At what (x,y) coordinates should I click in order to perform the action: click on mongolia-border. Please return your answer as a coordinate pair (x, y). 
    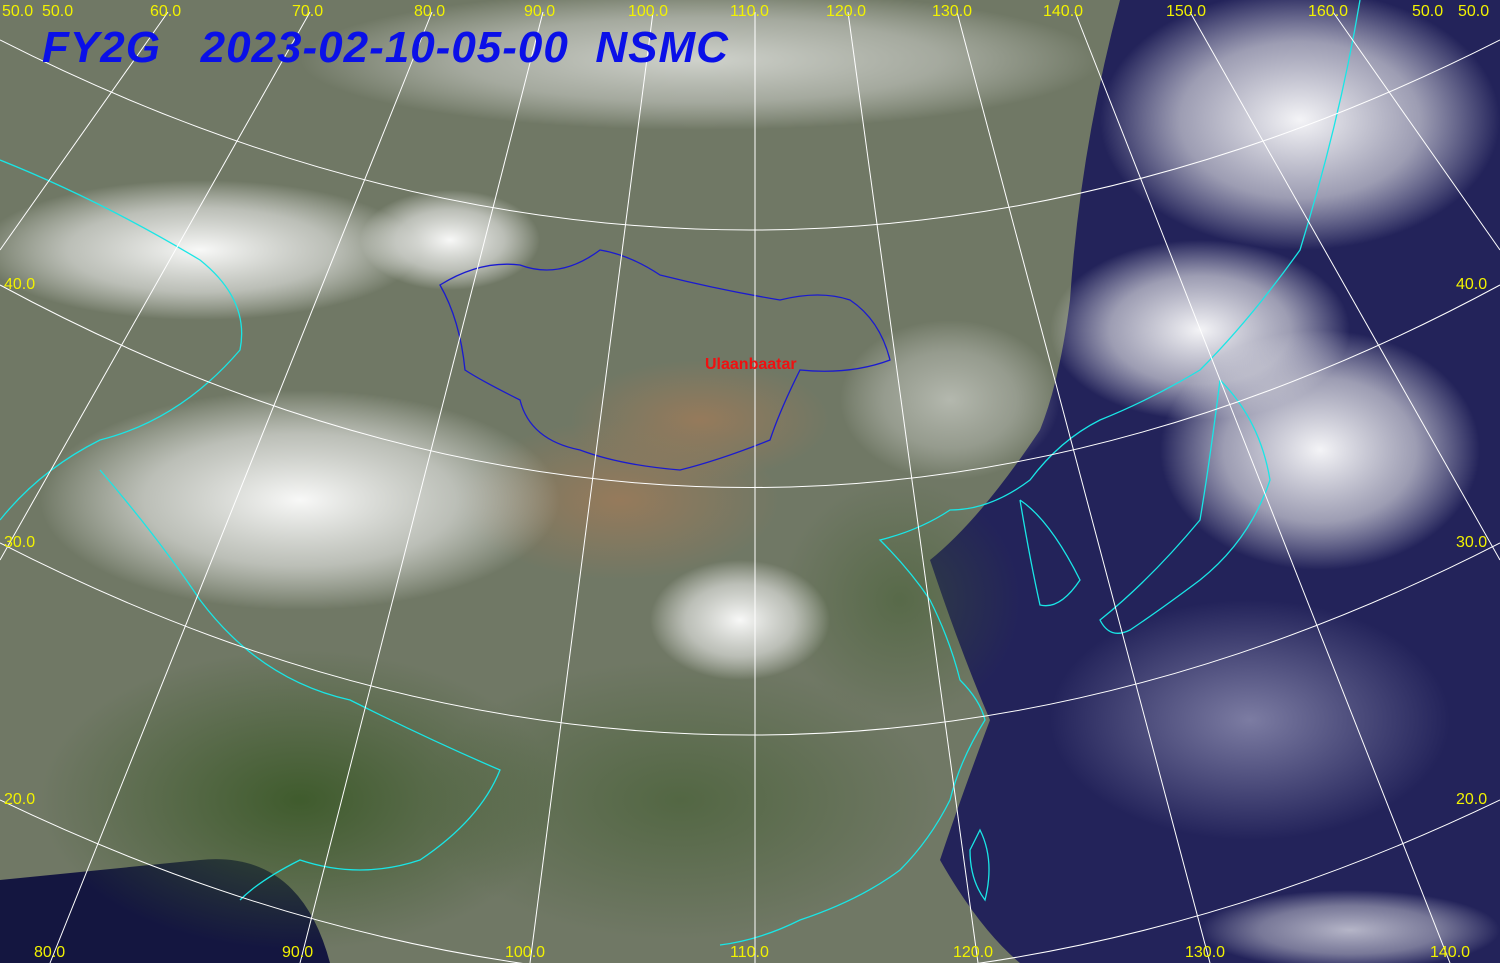
    Looking at the image, I should click on (665, 360).